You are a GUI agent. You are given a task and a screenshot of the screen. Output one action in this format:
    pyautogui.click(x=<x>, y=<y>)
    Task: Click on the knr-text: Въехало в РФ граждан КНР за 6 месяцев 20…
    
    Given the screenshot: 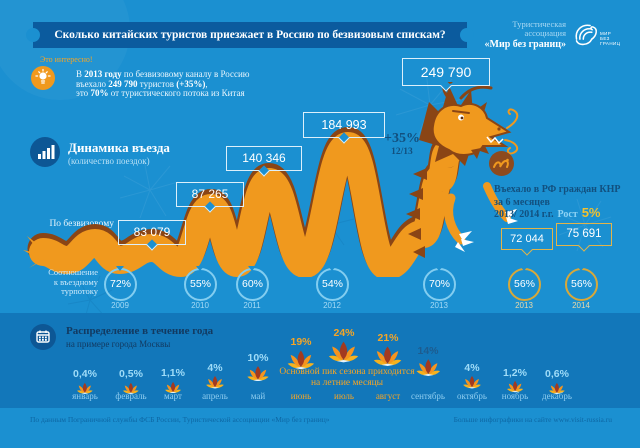 What is the action you would take?
    pyautogui.click(x=557, y=202)
    